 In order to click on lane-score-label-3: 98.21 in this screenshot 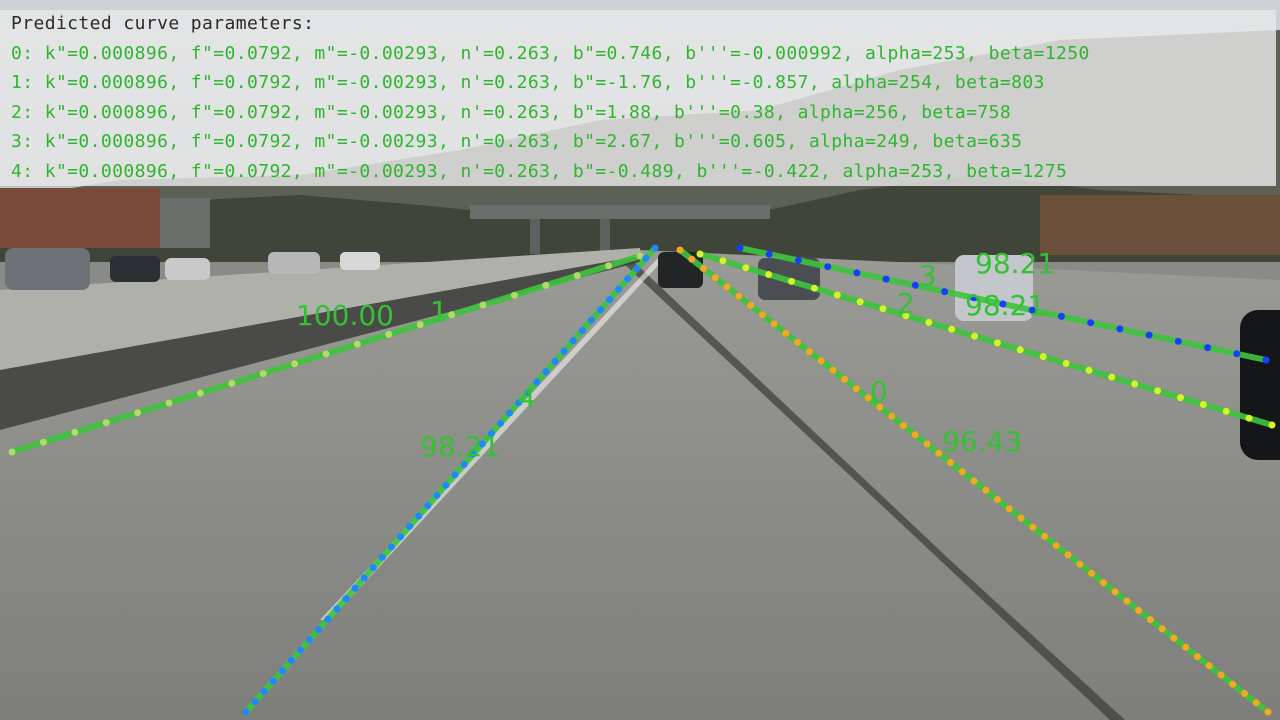, I will do `click(1015, 263)`.